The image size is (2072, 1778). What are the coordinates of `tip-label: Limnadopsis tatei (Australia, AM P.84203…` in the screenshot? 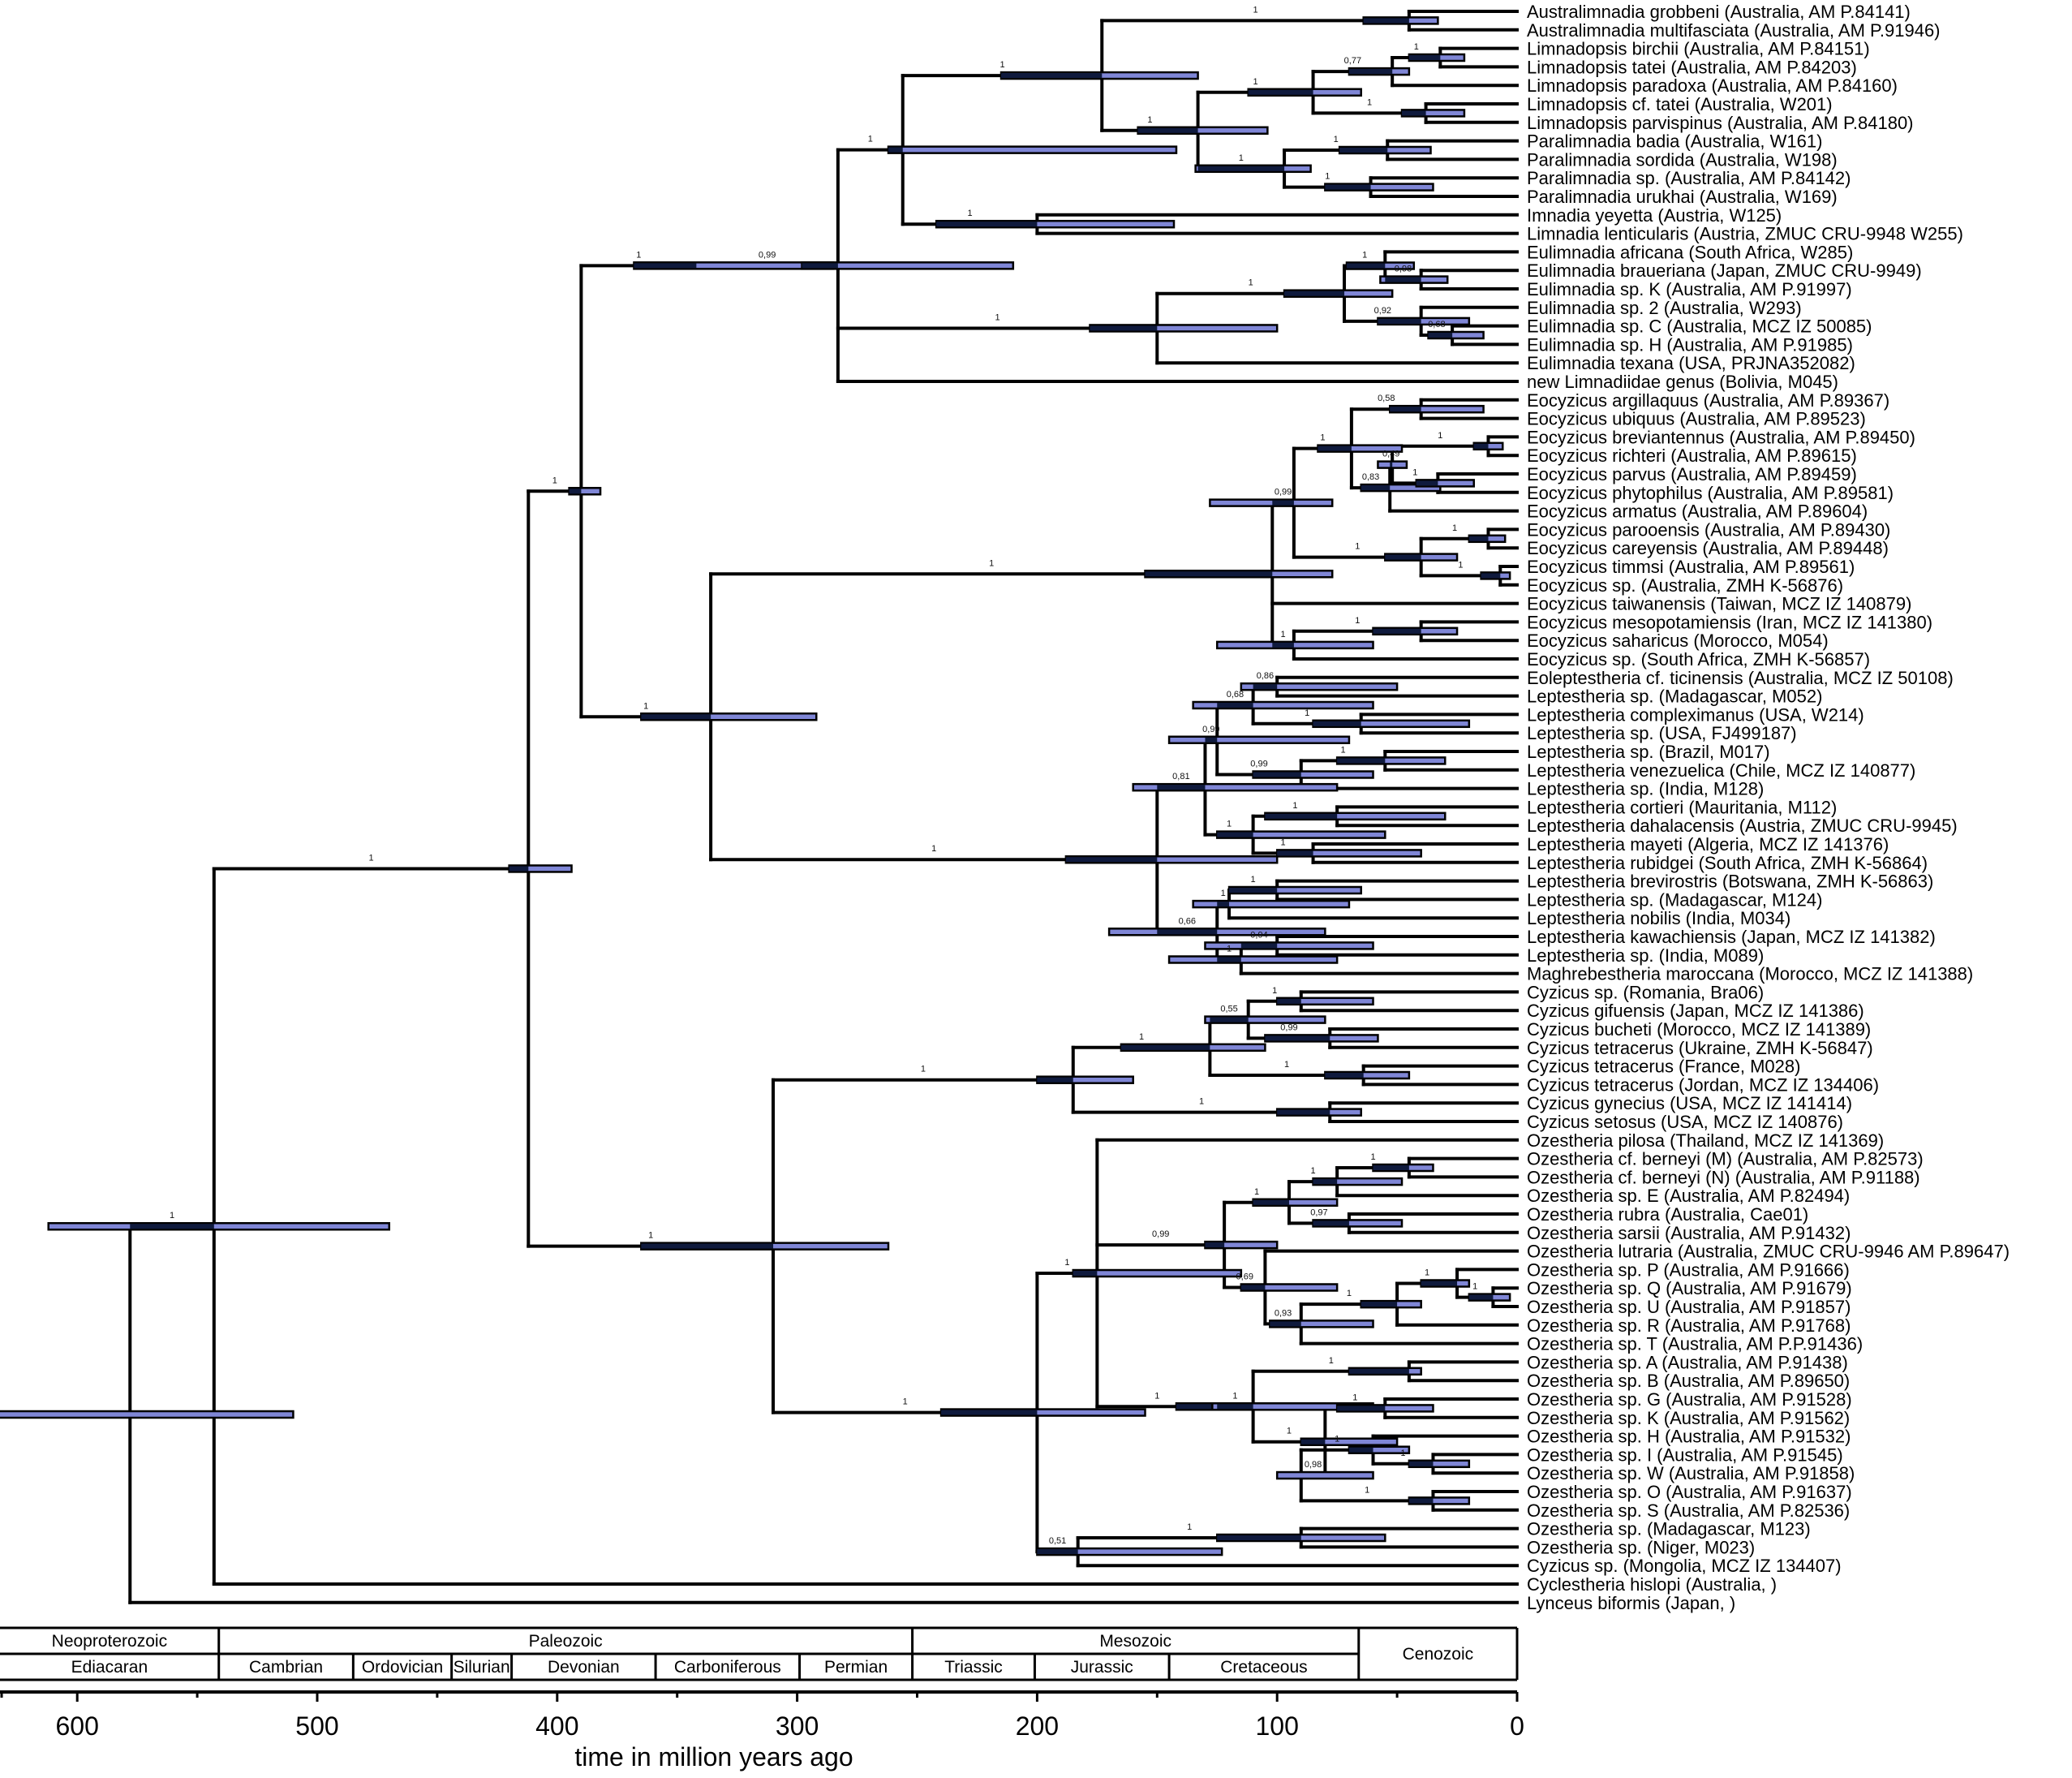 It's located at (1692, 67).